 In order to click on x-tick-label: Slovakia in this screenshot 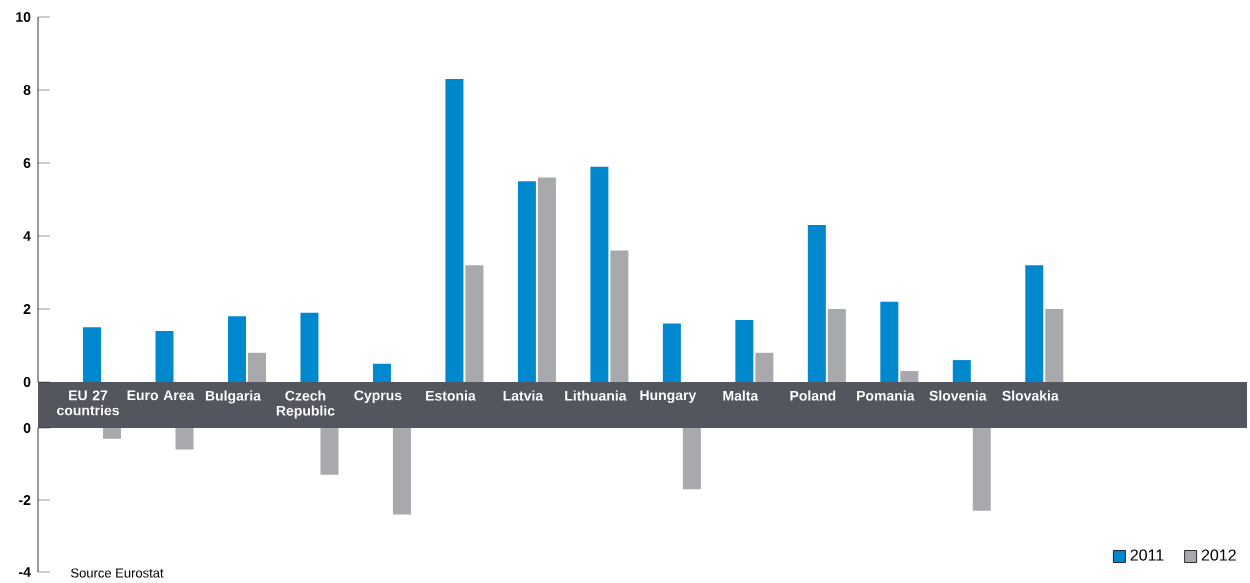, I will do `click(1030, 395)`.